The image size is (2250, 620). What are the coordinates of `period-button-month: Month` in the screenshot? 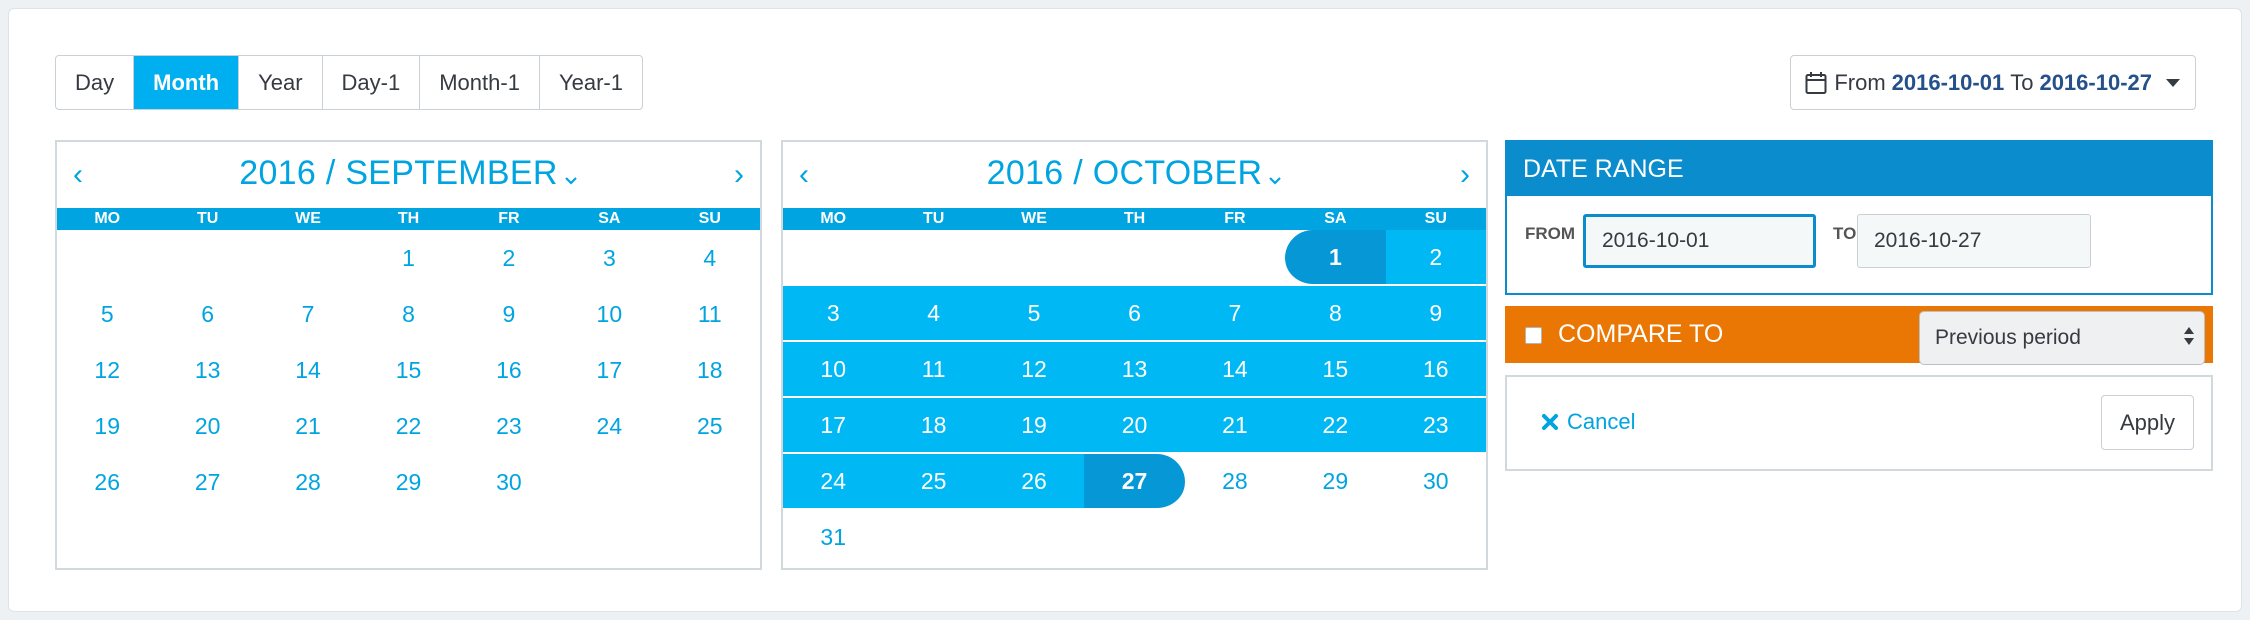 It's located at (187, 82).